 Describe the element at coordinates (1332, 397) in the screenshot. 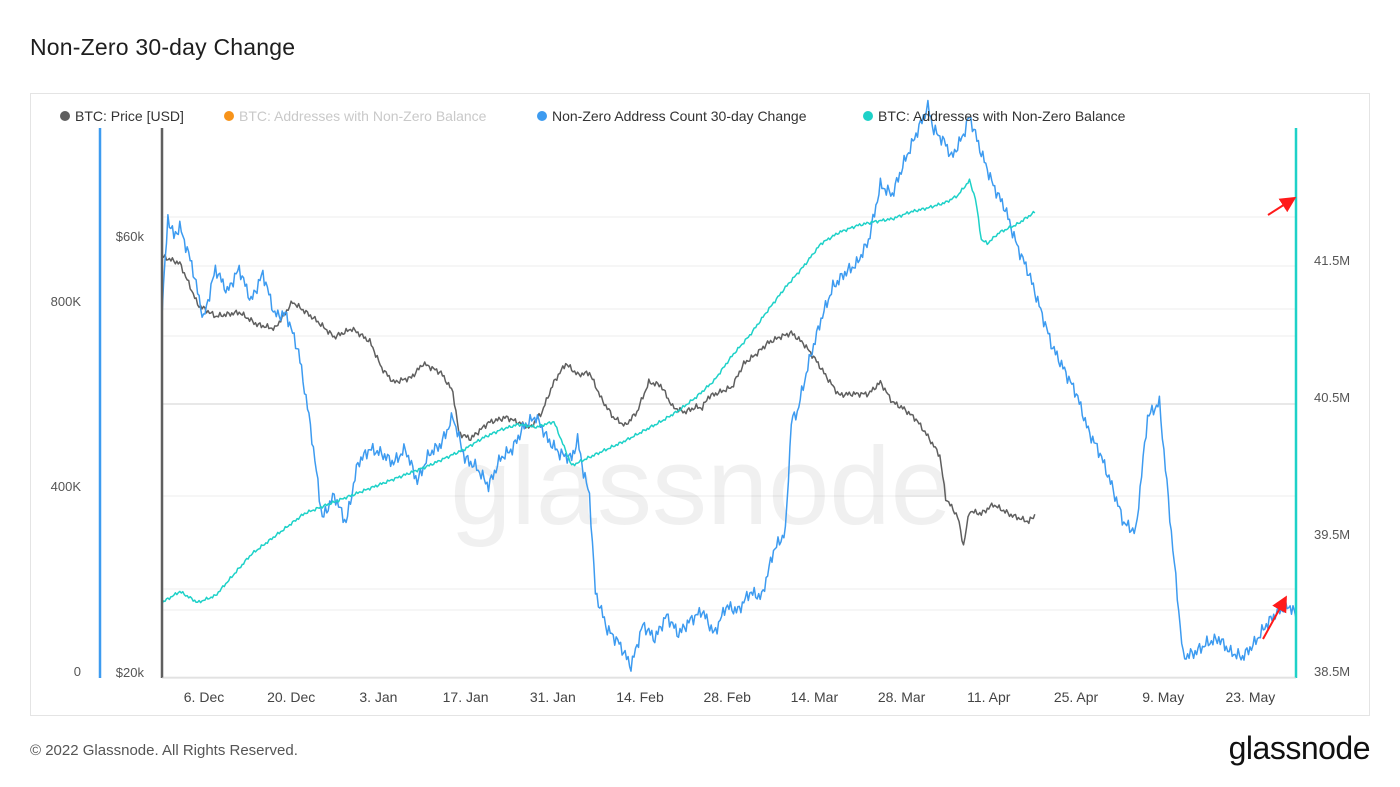

I see `y-tick-addresses: 40.5M` at that location.